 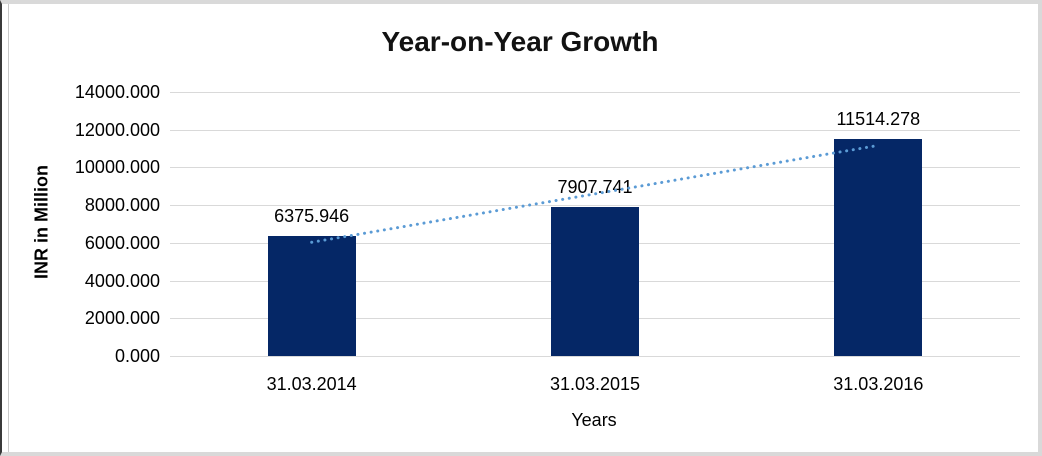 I want to click on bar-31.03.2014, so click(x=311, y=295).